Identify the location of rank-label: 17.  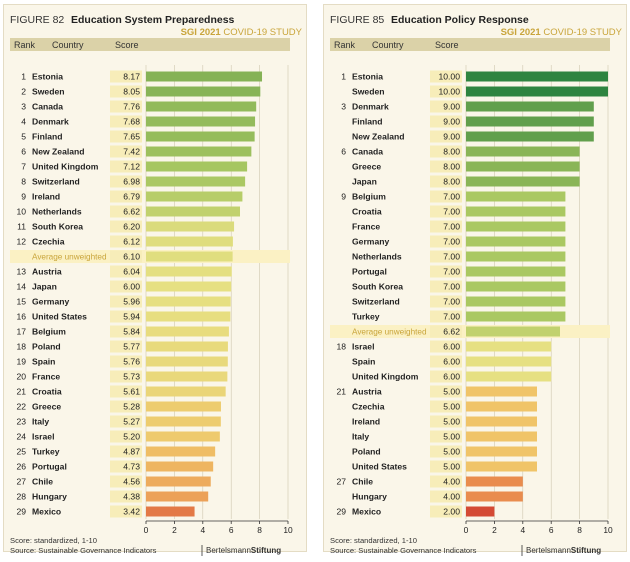
(21, 332).